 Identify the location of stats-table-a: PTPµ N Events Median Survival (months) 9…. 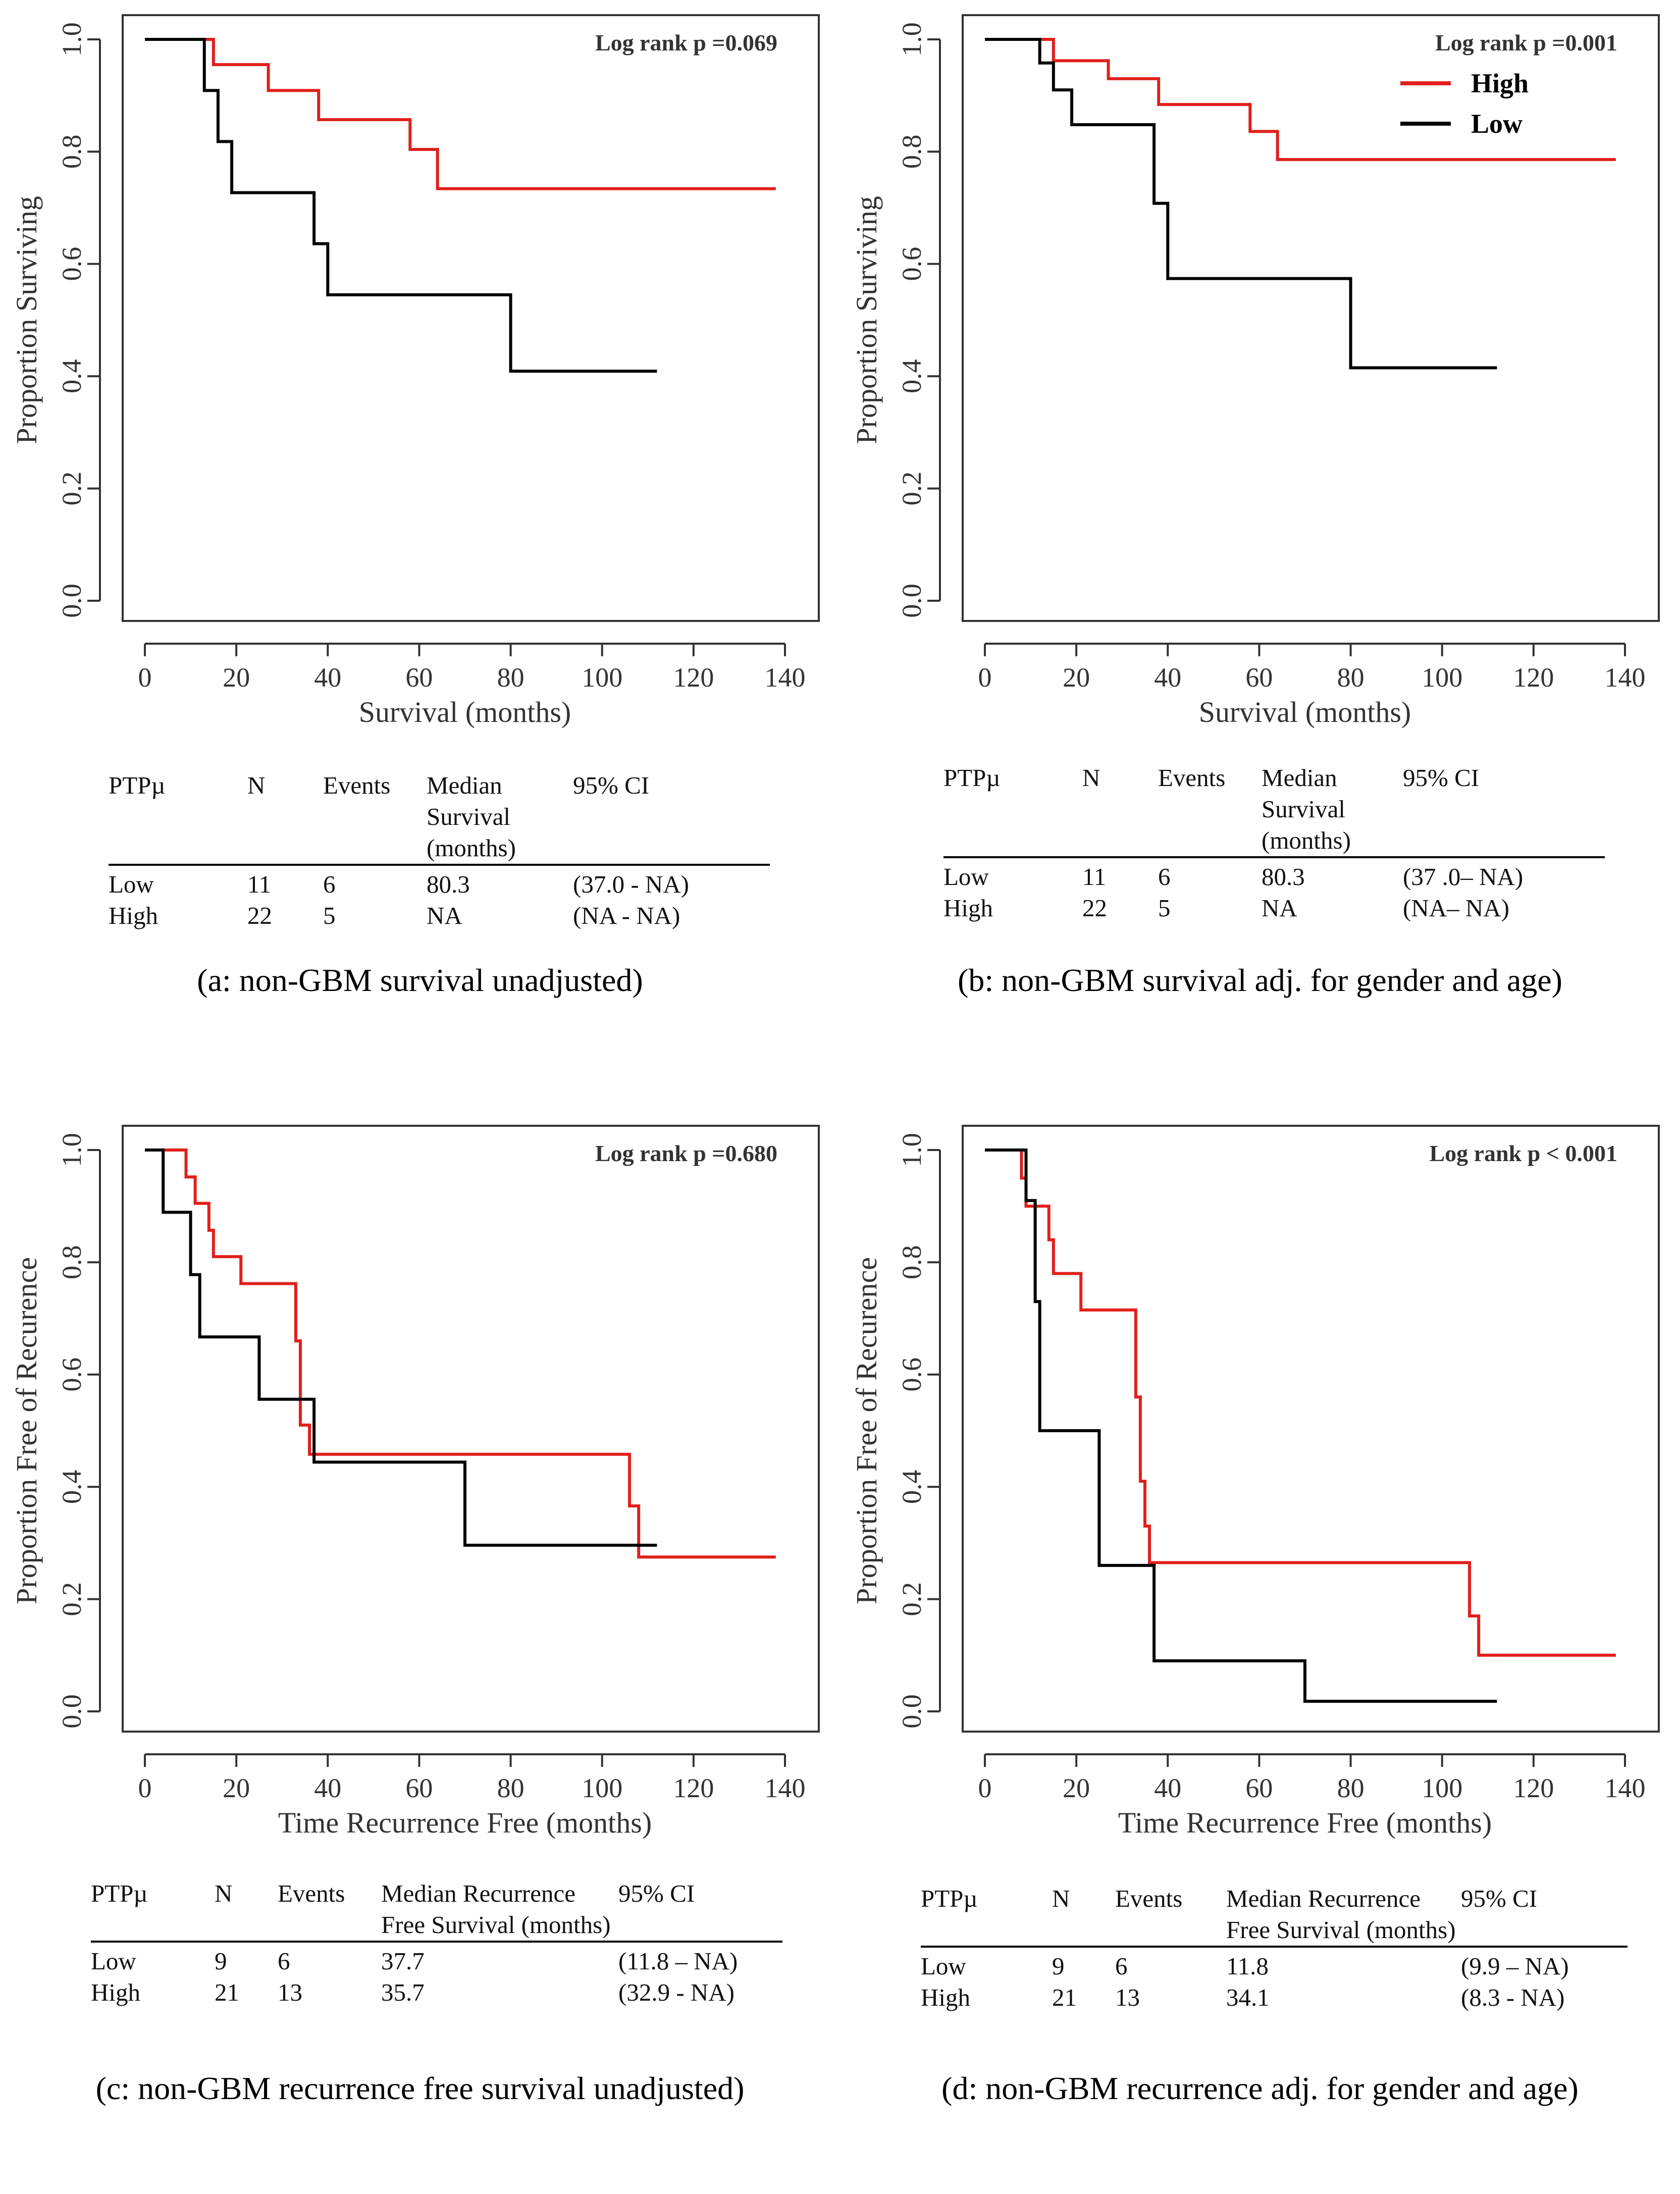
(439, 851).